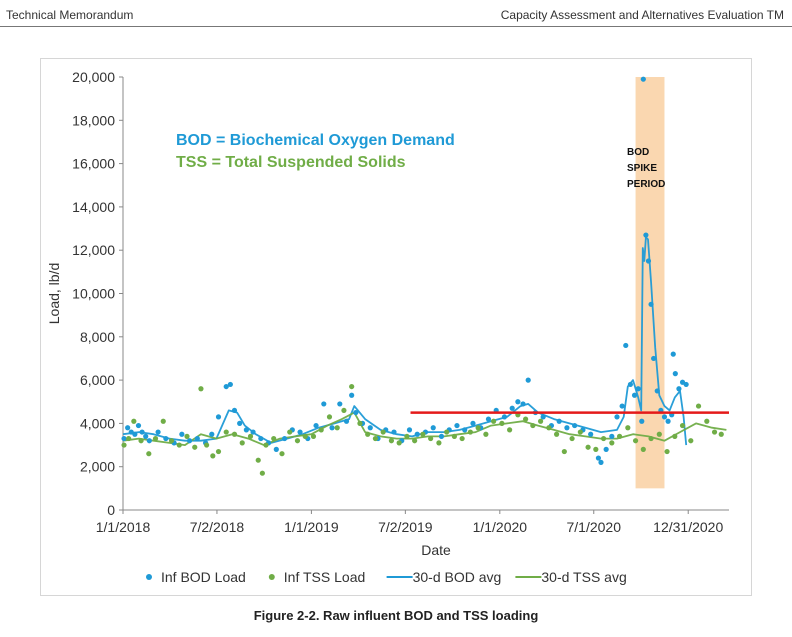 Image resolution: width=792 pixels, height=637 pixels. Describe the element at coordinates (93, 294) in the screenshot. I see `y-tick-label: 10,000` at that location.